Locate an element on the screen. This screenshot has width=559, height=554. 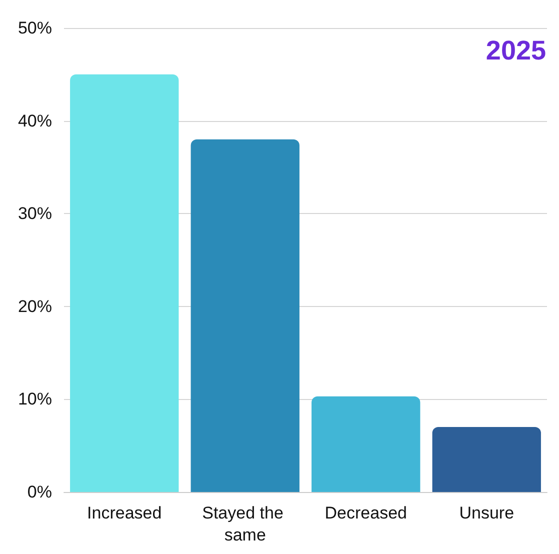
x-tick-label: Stayed the same is located at coordinates (245, 524).